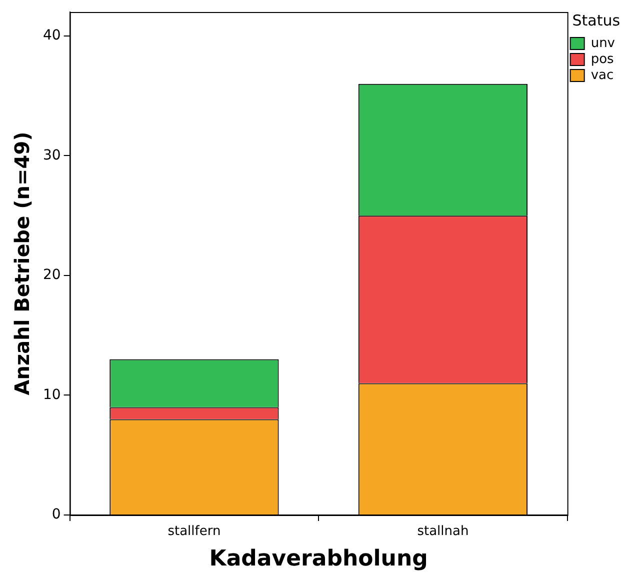  Describe the element at coordinates (596, 20) in the screenshot. I see `legend-title: Status` at that location.